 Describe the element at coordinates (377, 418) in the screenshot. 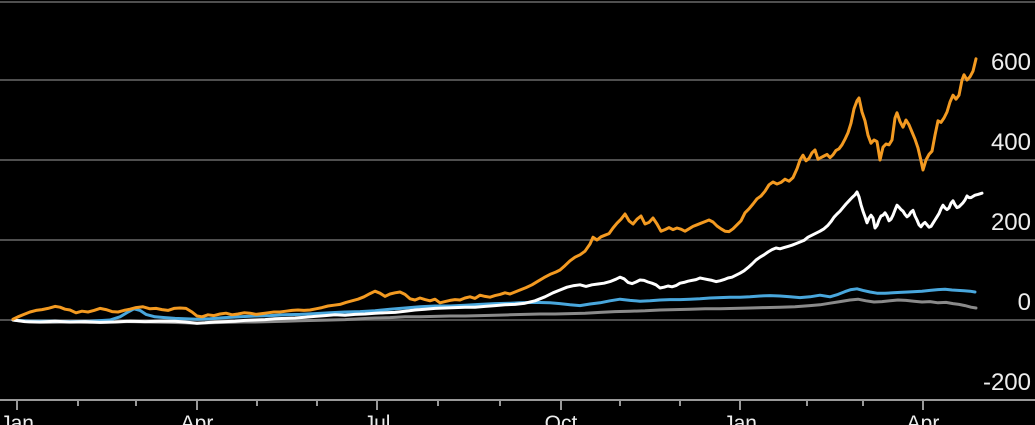

I see `x-axis-label-jul: Jul` at that location.